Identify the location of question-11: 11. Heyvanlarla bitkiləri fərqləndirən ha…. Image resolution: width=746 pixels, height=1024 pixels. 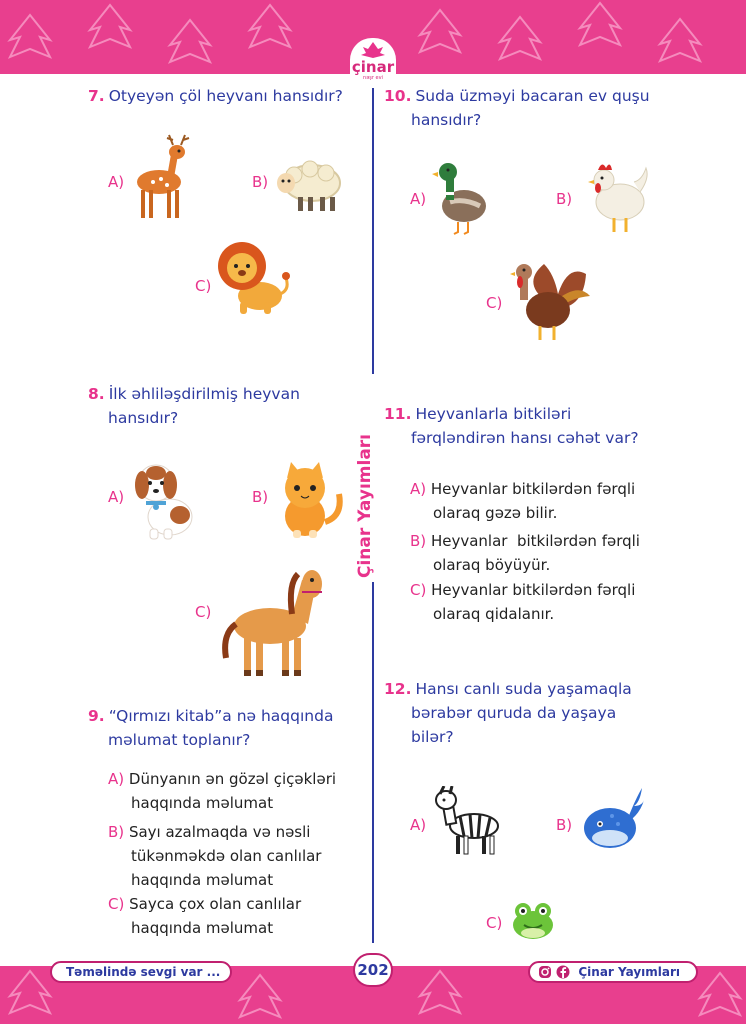
(511, 426).